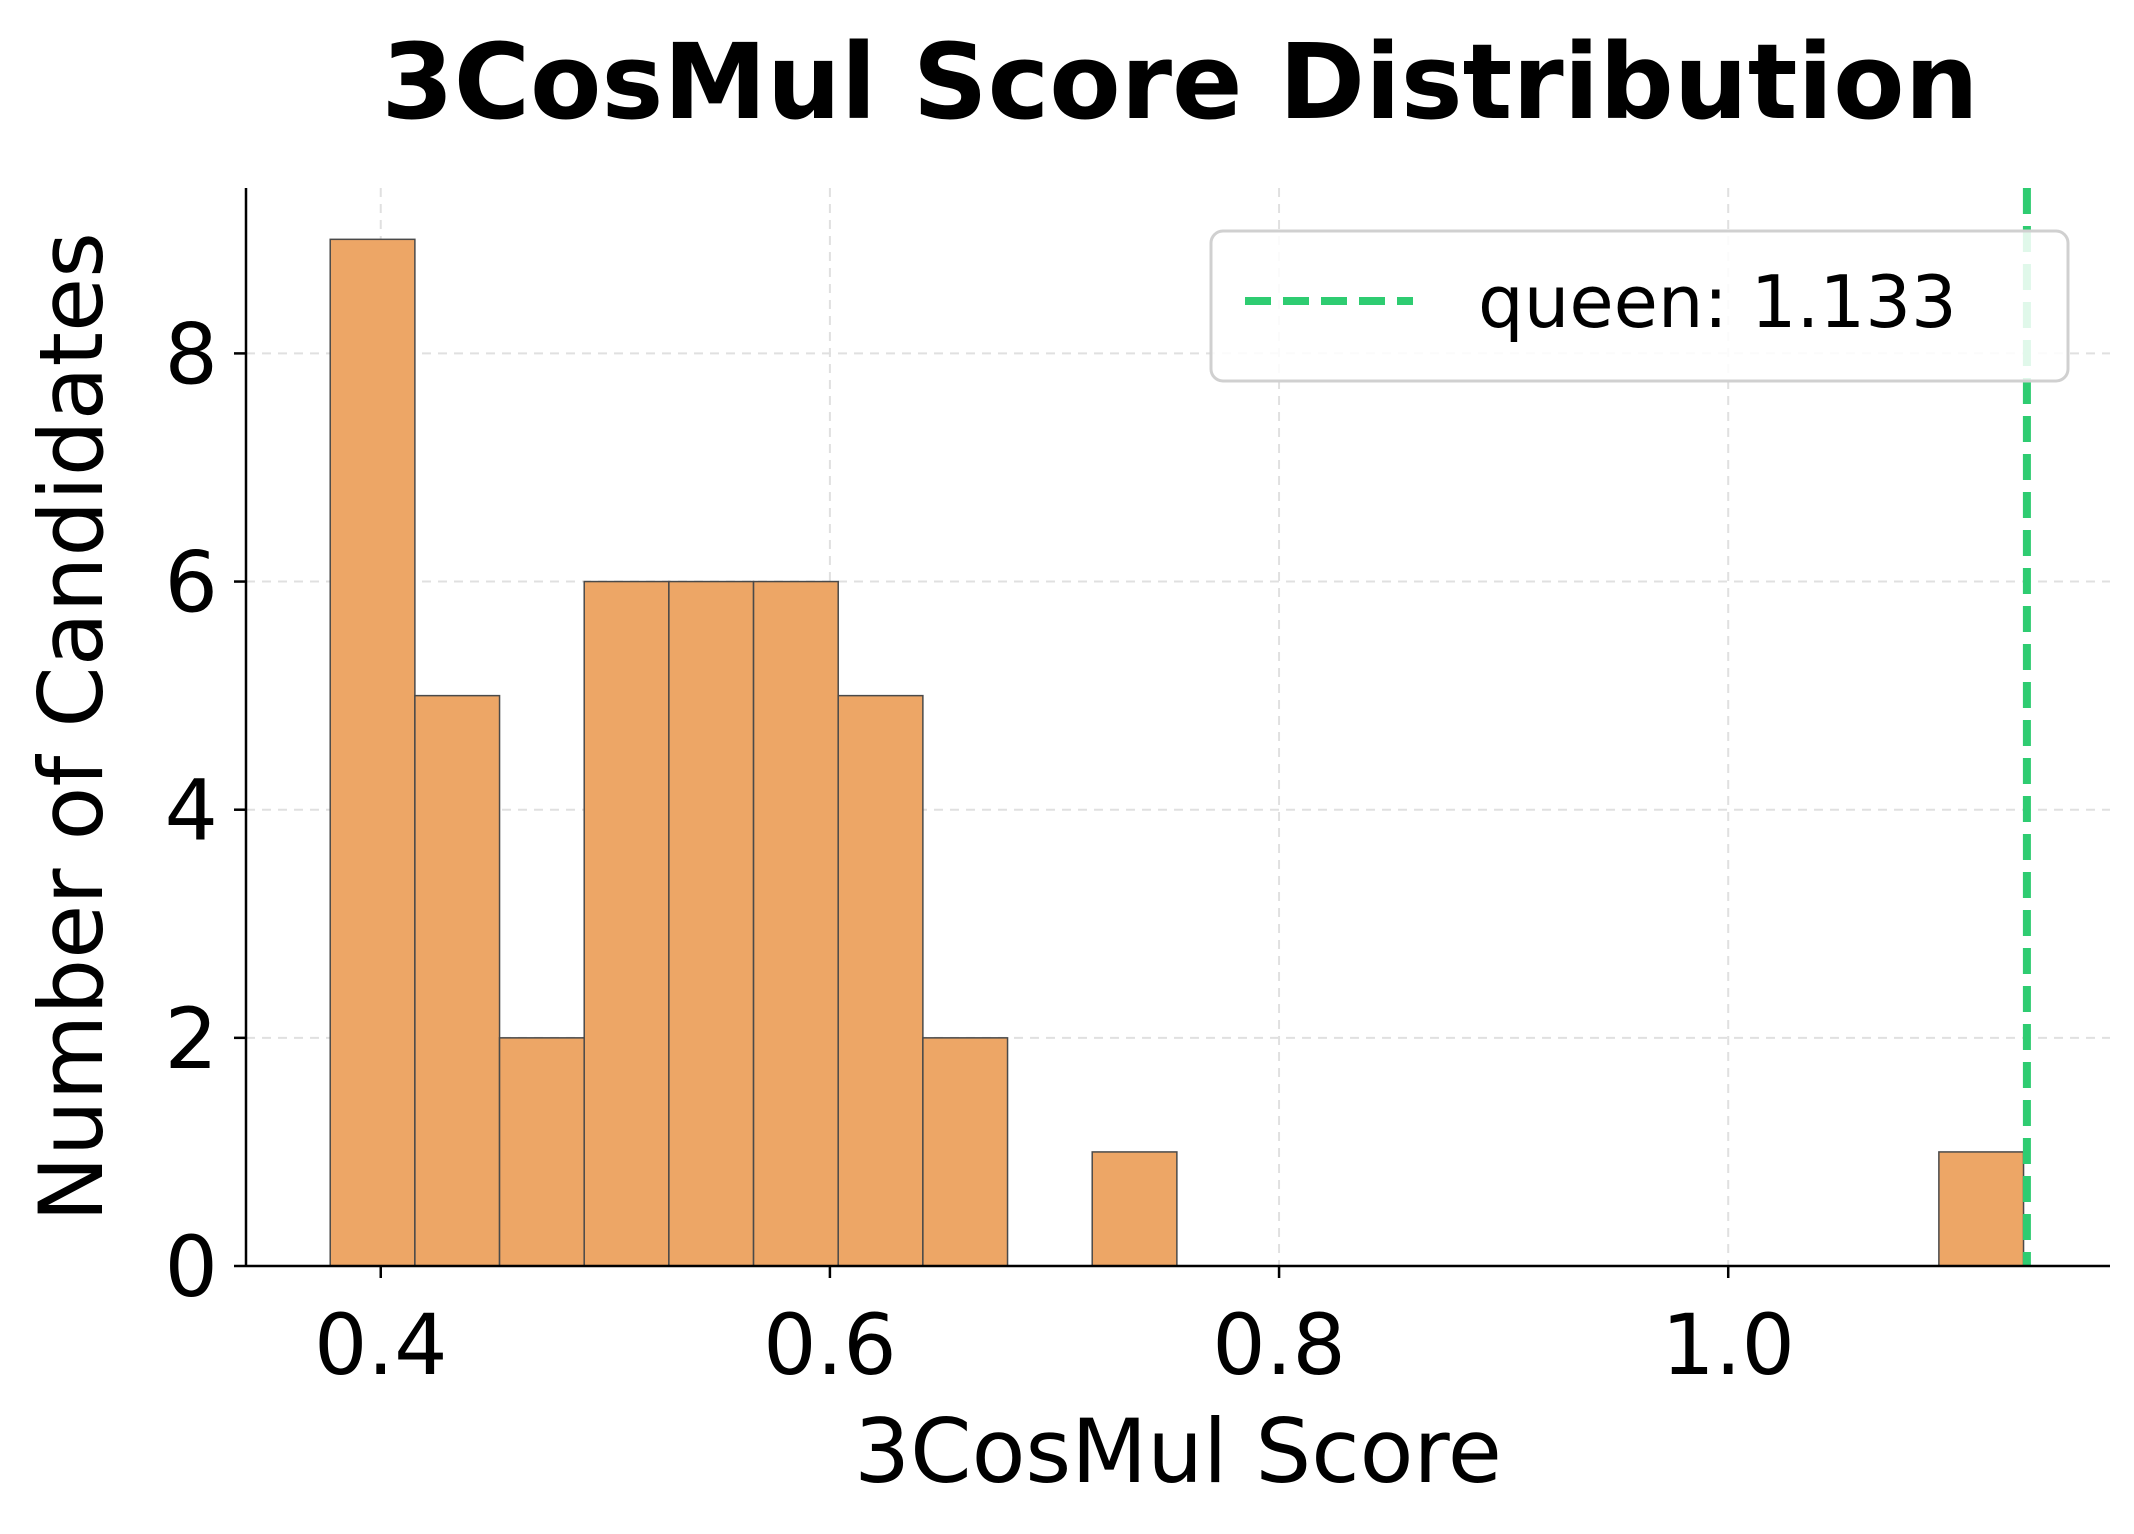  I want to click on x-tick-label-2: 0.8, so click(1279, 1345).